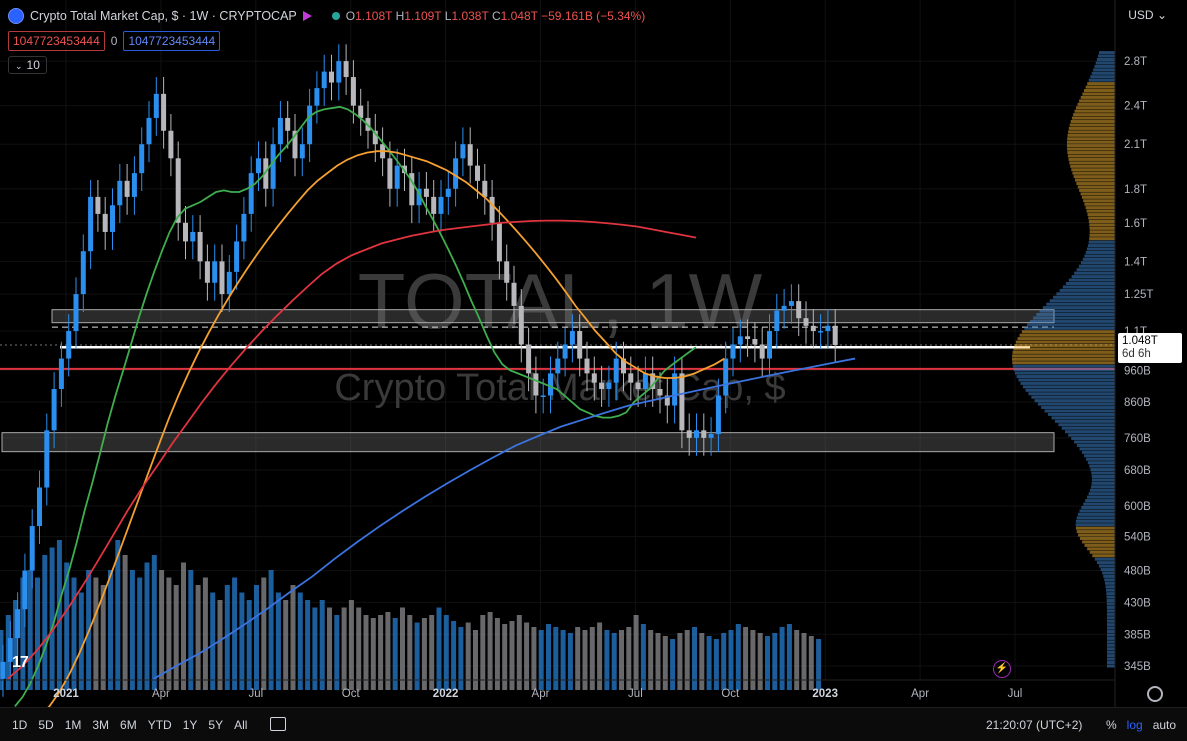 This screenshot has width=1187, height=741. Describe the element at coordinates (172, 41) in the screenshot. I see `buy-price-box: 1047723453444` at that location.